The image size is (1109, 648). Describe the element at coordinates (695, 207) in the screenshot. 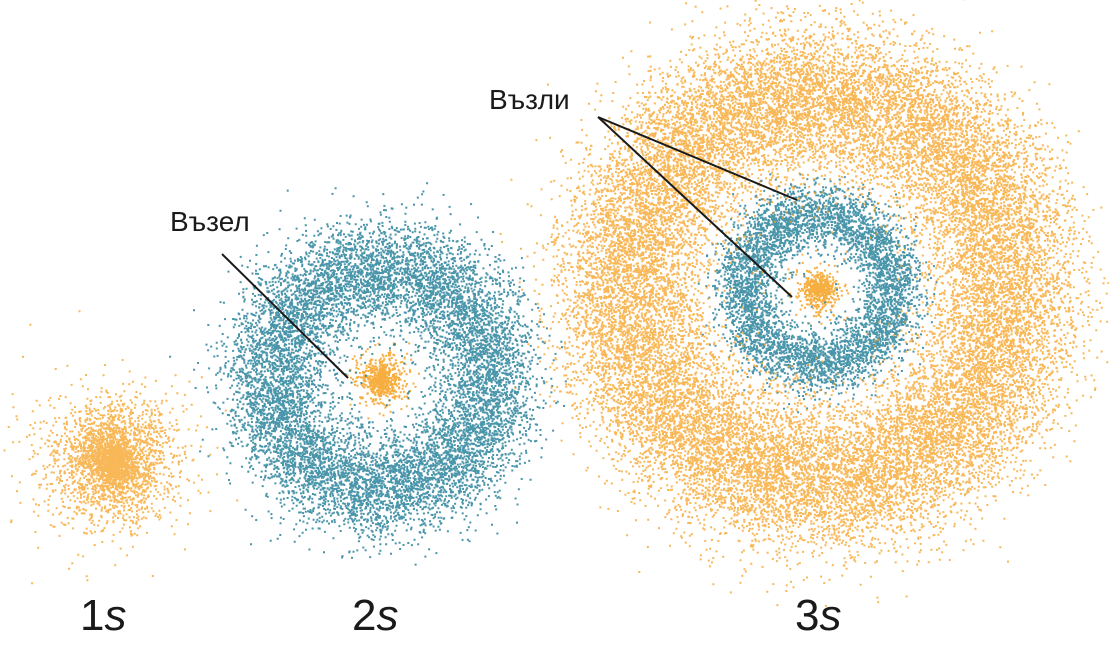

I see `nodes-pointer-3s-inner` at that location.